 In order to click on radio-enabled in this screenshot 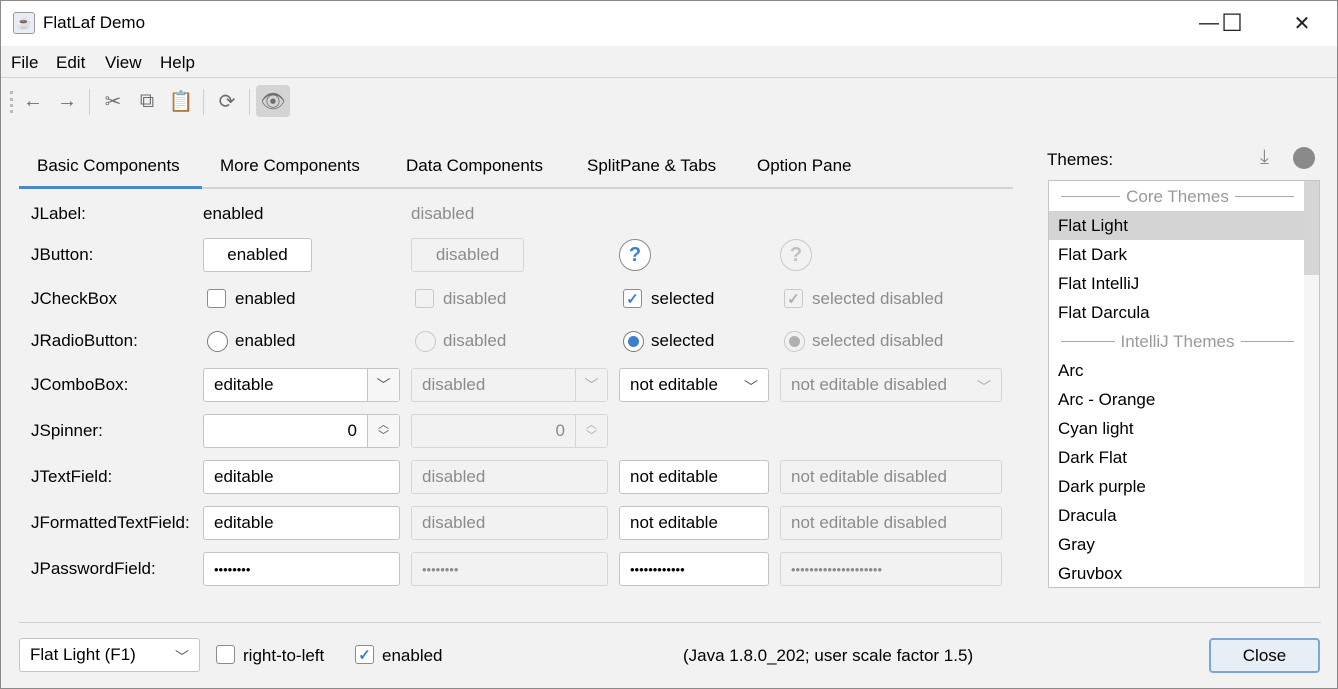, I will do `click(217, 341)`.